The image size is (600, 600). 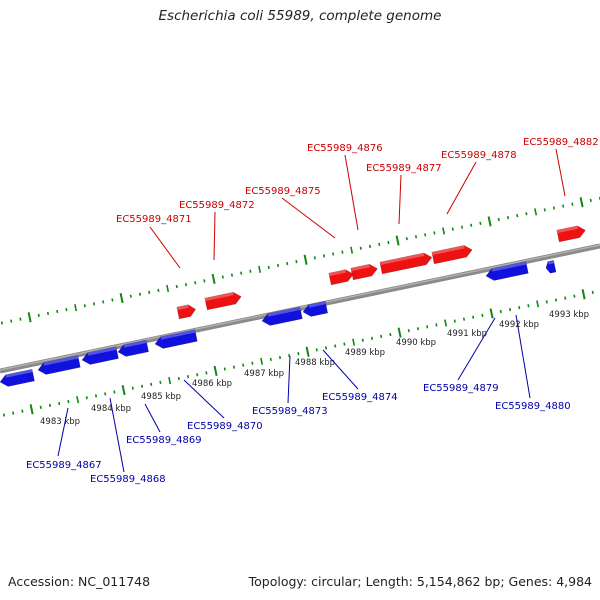 What do you see at coordinates (154, 219) in the screenshot?
I see `forward-gene-label: EC55989_4871` at bounding box center [154, 219].